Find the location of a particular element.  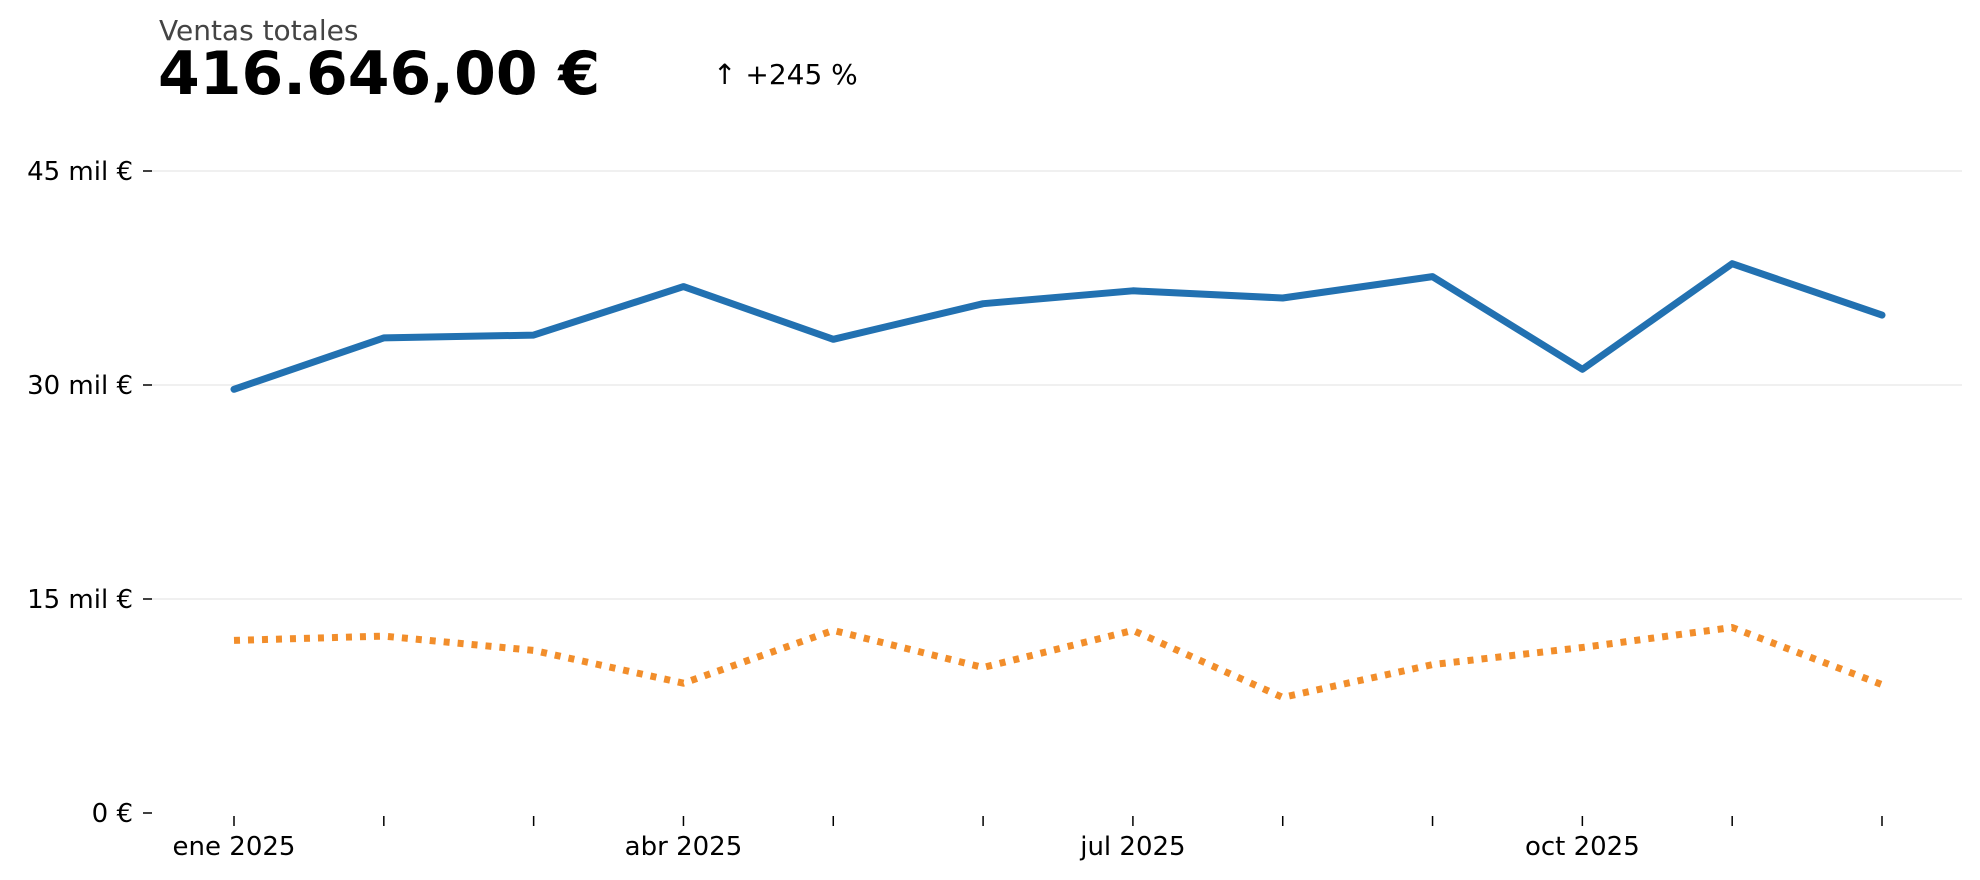

kpi-value: 416.646,00 € is located at coordinates (379, 74).